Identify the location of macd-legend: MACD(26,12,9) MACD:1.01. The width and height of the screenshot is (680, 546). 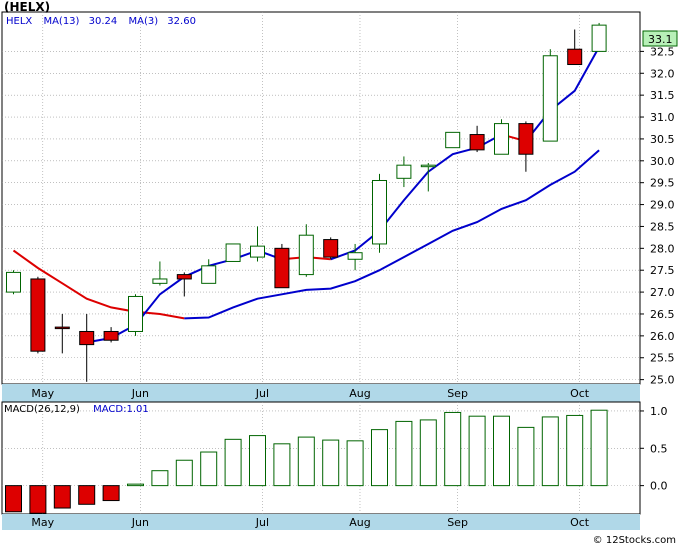
(76, 409).